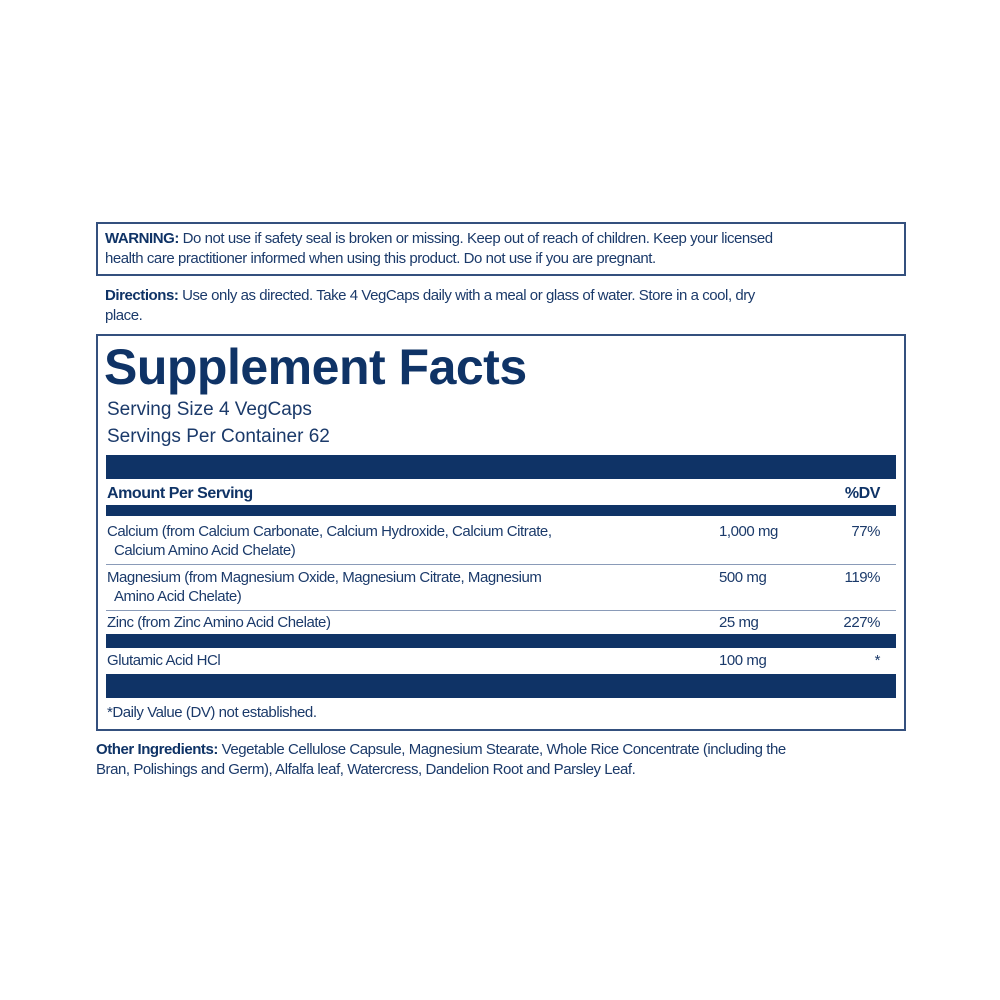 The height and width of the screenshot is (1000, 1000). I want to click on nutrient-row-glutamic-acid: Glutamic Acid HCl 100 mg *, so click(493, 660).